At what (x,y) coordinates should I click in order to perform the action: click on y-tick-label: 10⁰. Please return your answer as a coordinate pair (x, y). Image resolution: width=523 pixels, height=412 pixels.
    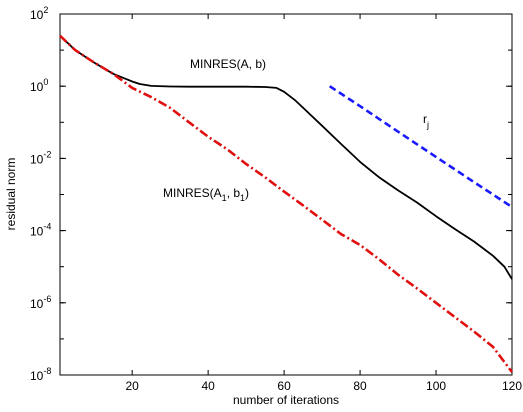
    Looking at the image, I should click on (39, 85).